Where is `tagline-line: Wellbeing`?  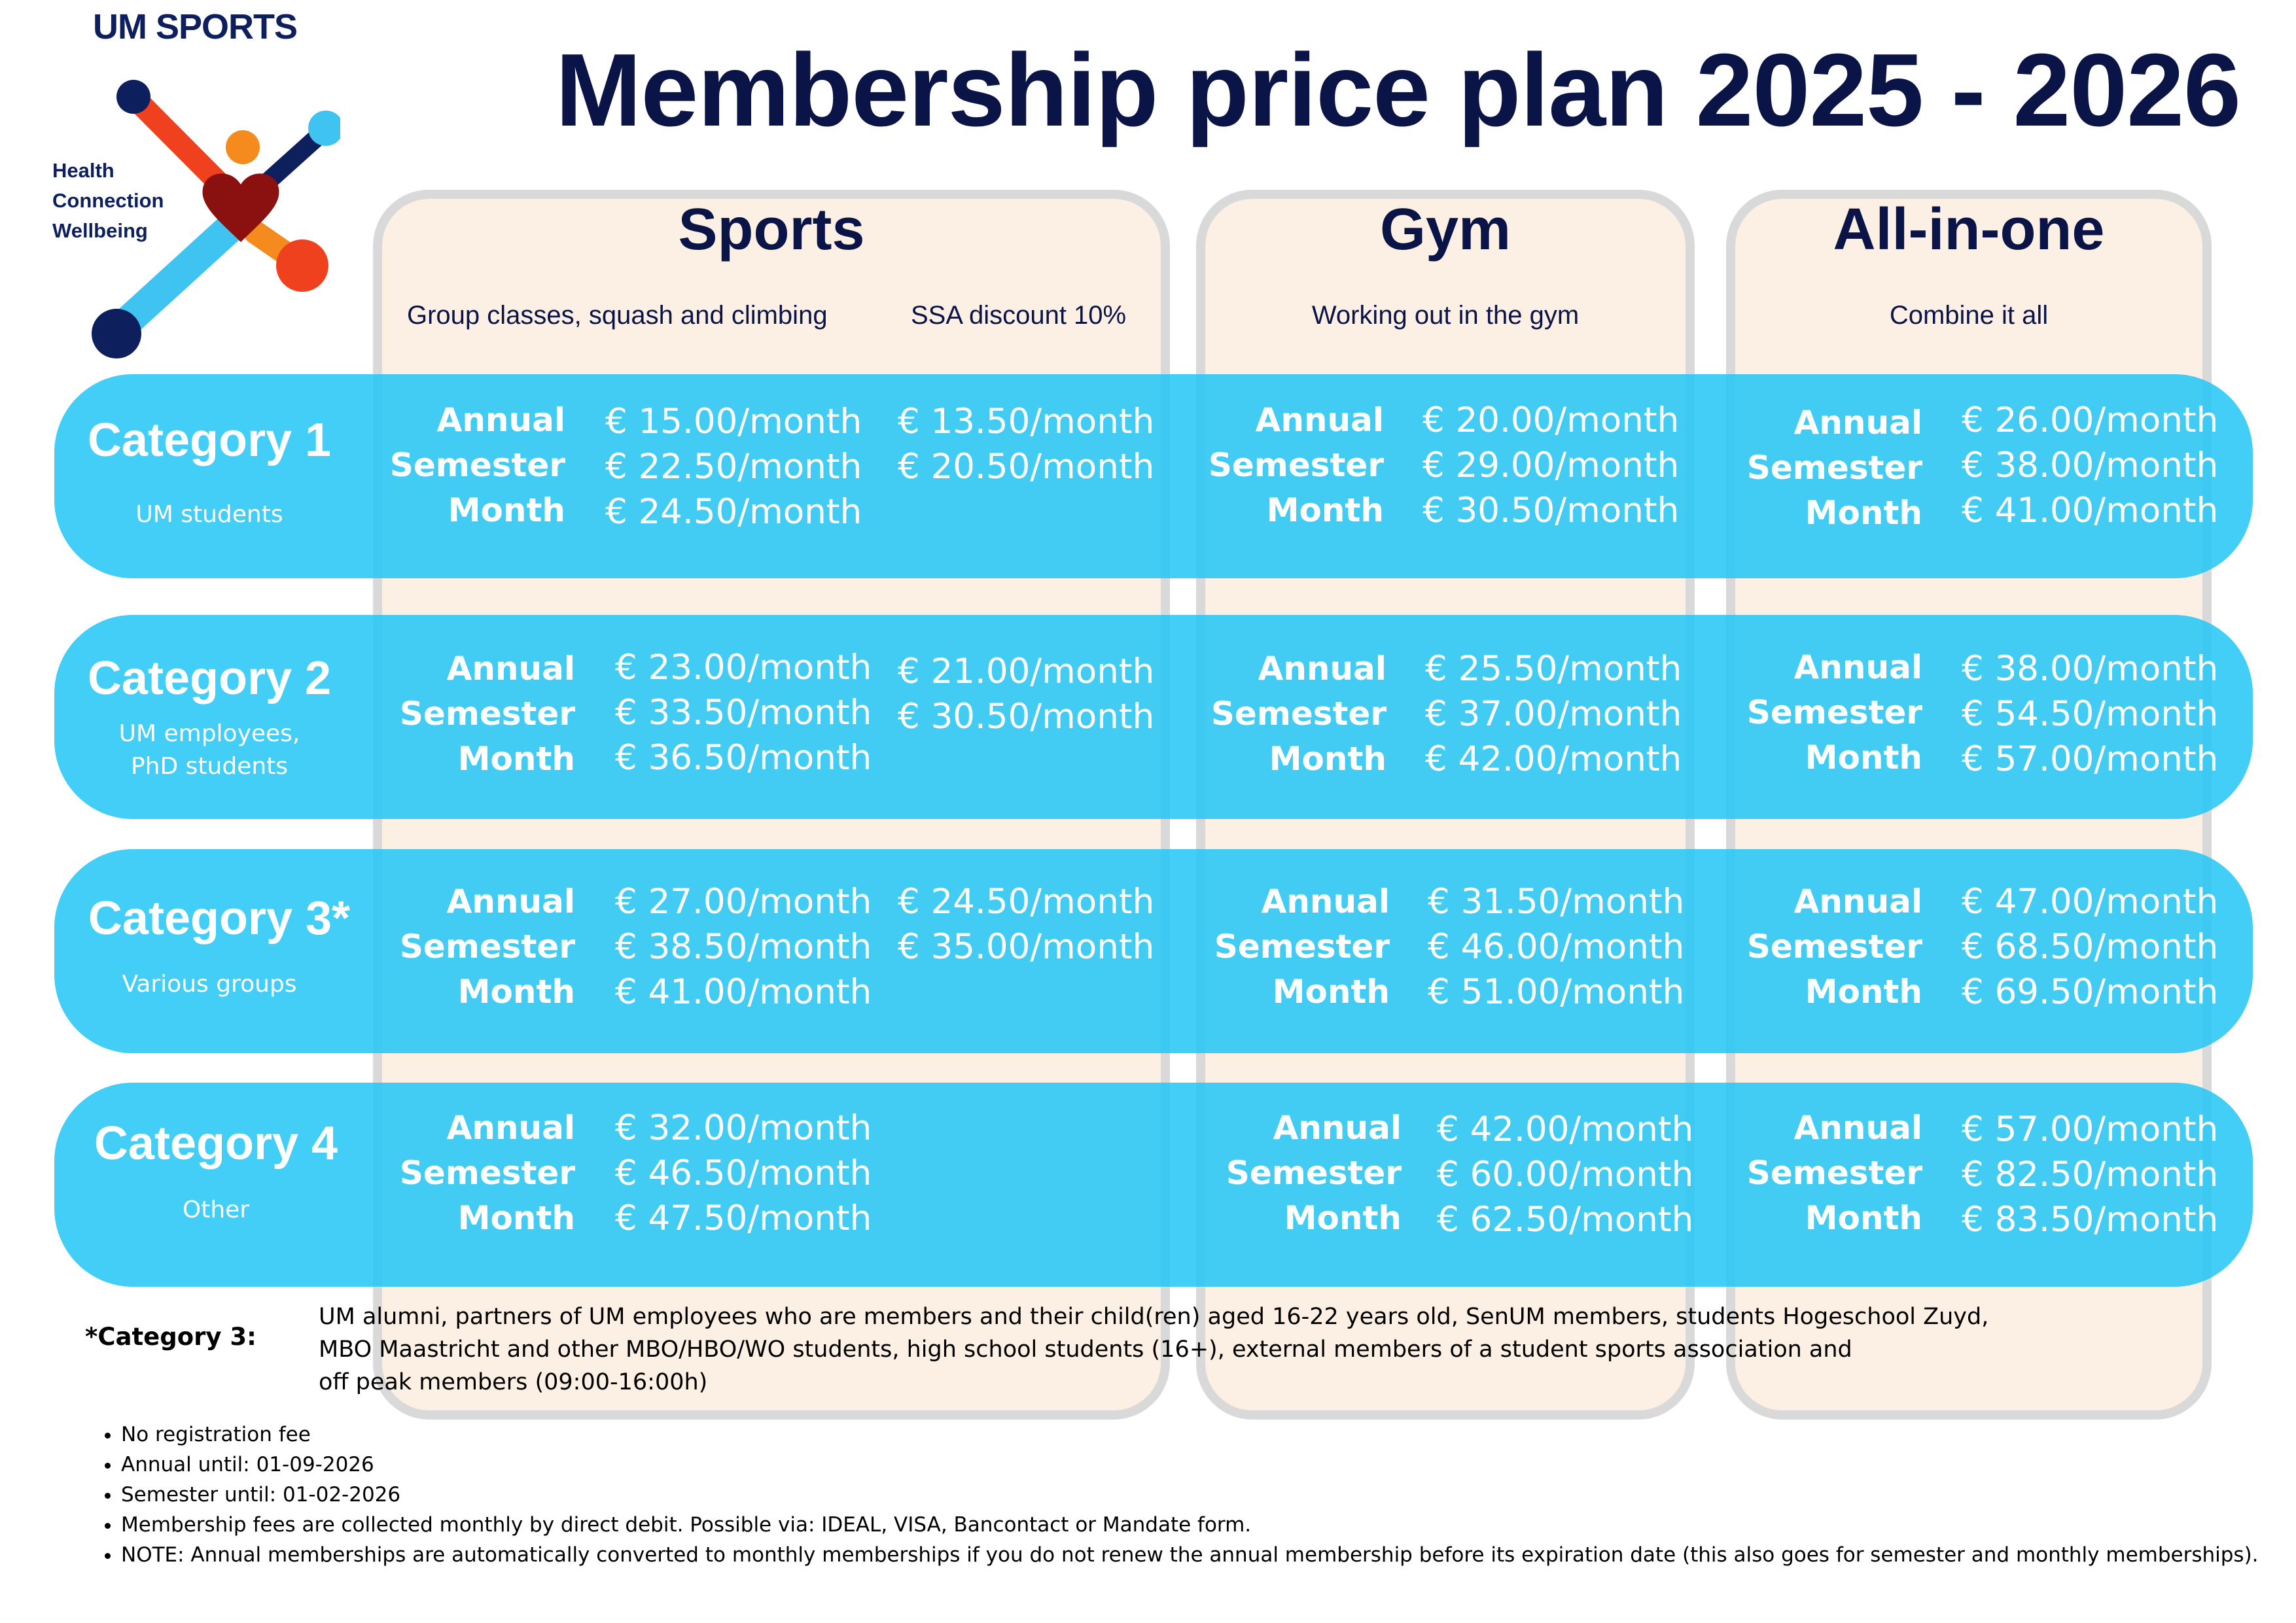
tagline-line: Wellbeing is located at coordinates (100, 231).